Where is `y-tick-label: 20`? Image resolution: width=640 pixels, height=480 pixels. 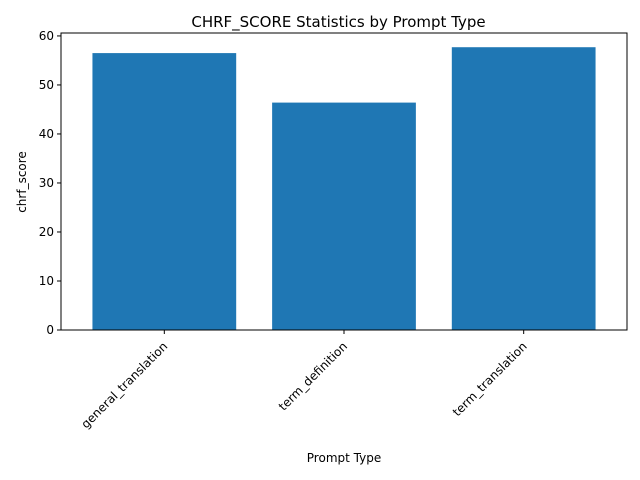 y-tick-label: 20 is located at coordinates (46, 232).